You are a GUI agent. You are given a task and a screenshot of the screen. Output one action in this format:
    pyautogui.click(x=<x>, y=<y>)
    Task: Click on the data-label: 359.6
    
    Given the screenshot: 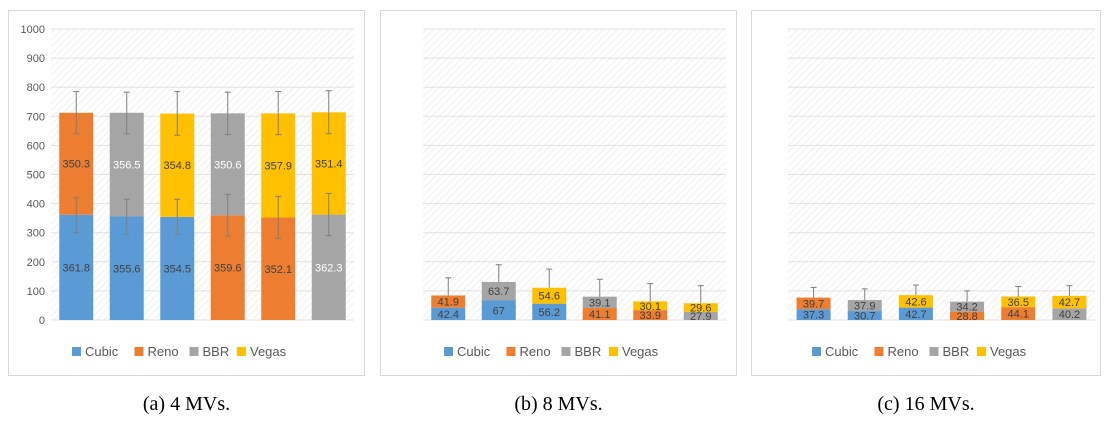 What is the action you would take?
    pyautogui.click(x=228, y=269)
    